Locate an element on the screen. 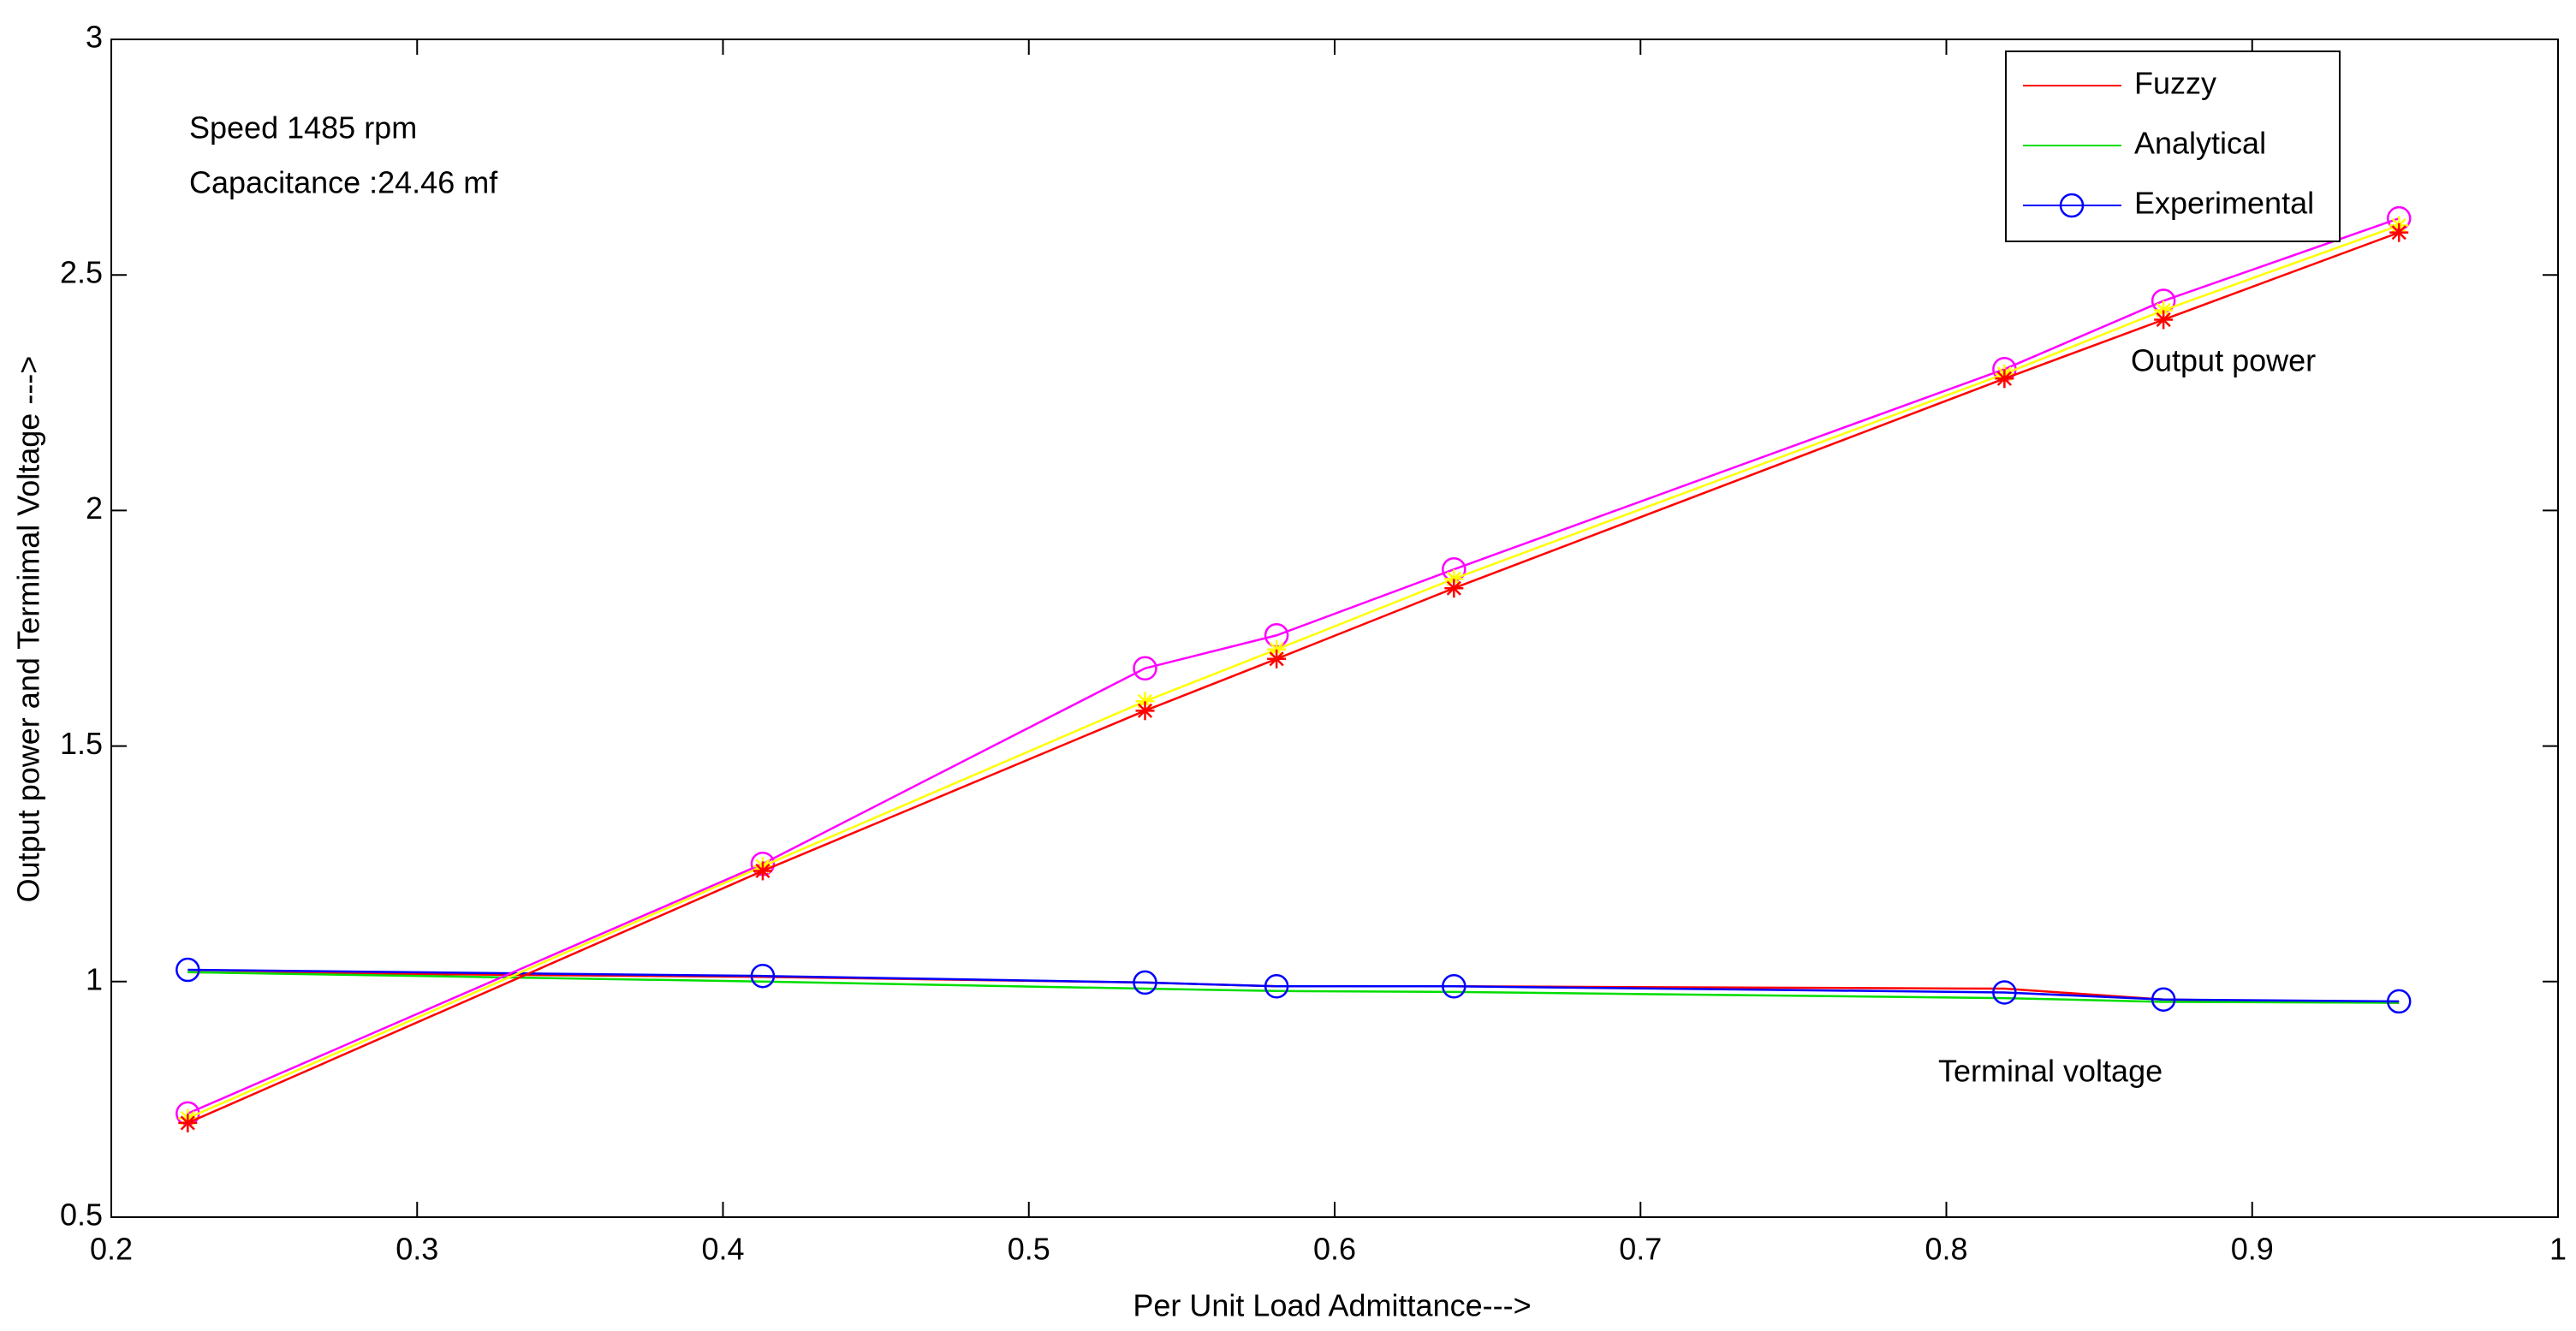  legend: Fuzzy Analytical Experimental is located at coordinates (2173, 146).